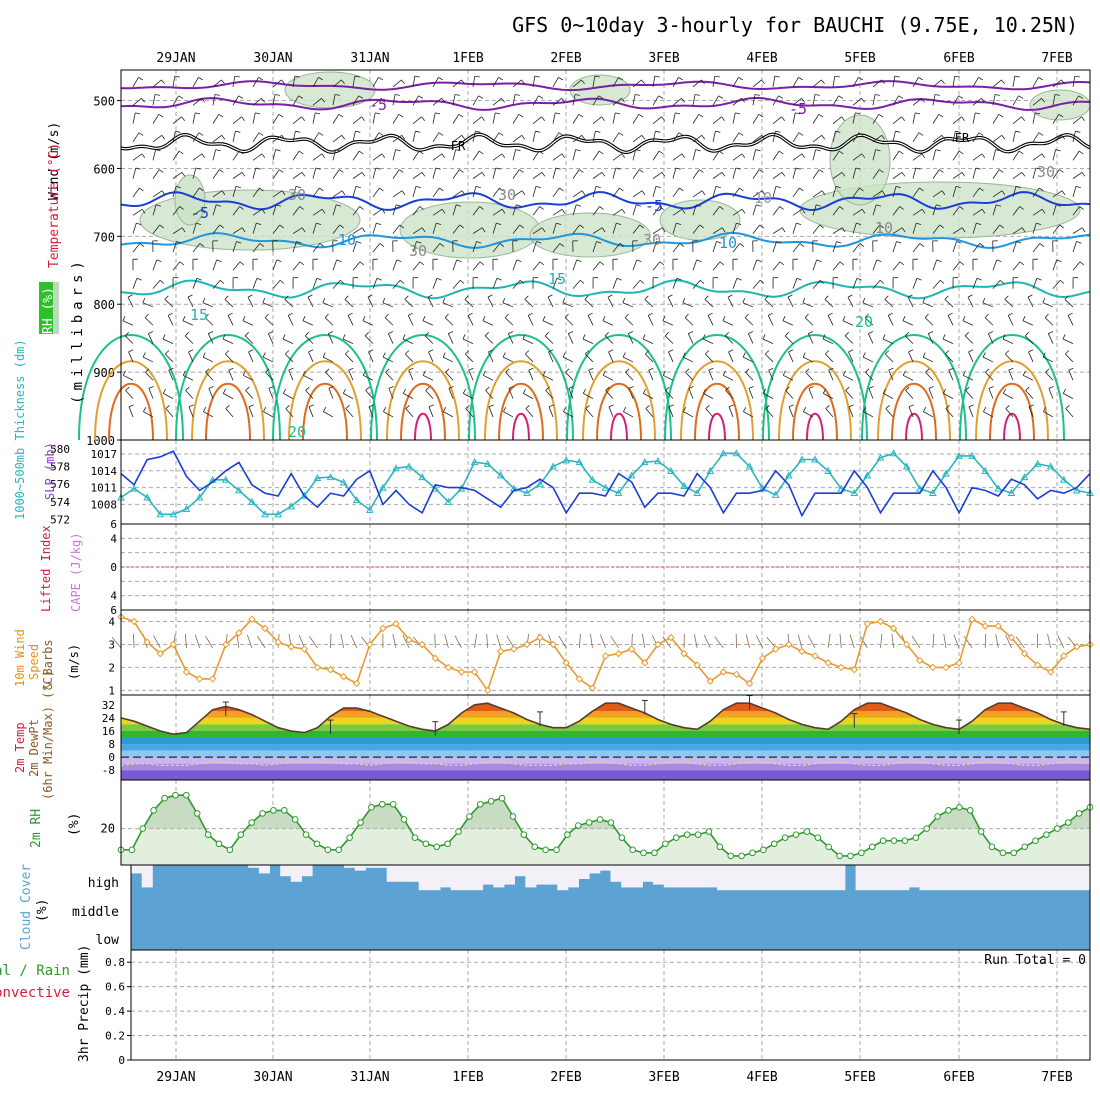  What do you see at coordinates (728, 243) in the screenshot?
I see `contour-label: 10` at bounding box center [728, 243].